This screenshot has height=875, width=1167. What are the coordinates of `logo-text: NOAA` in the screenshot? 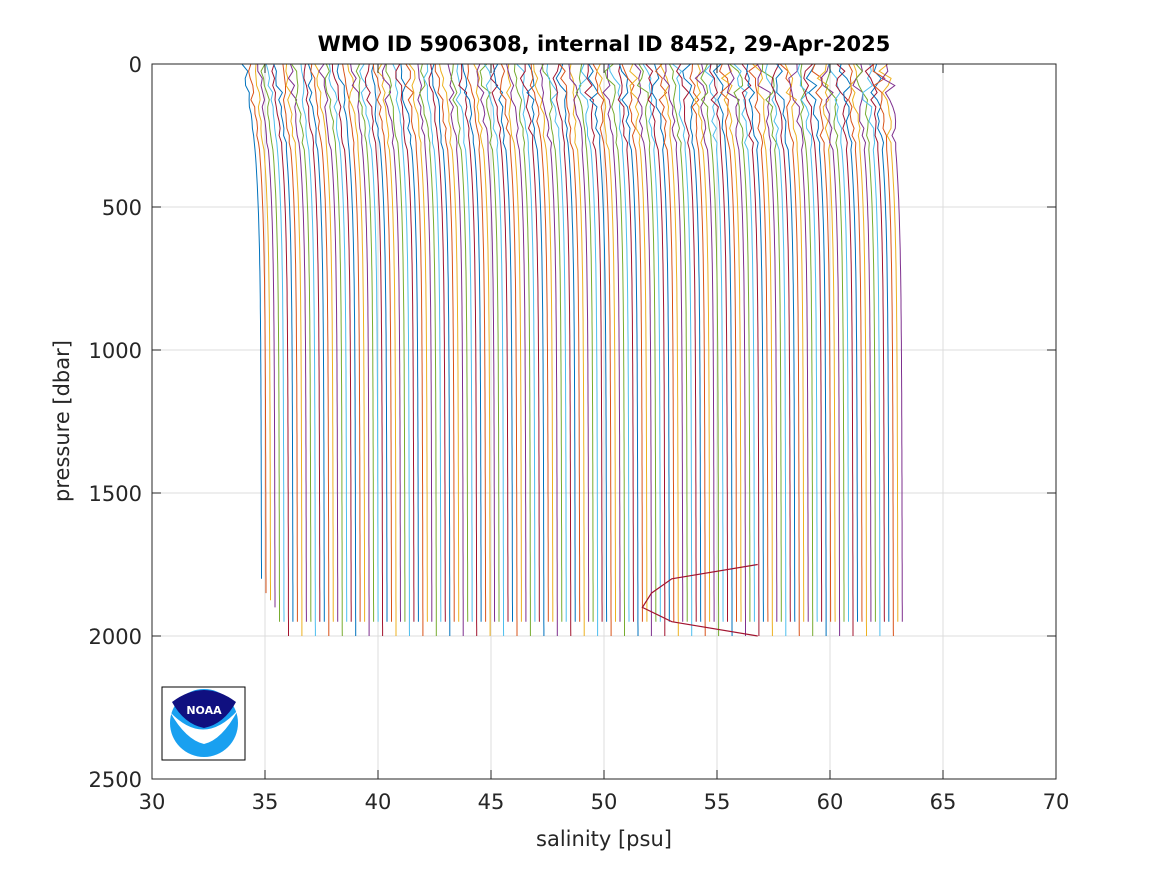 It's located at (204, 710).